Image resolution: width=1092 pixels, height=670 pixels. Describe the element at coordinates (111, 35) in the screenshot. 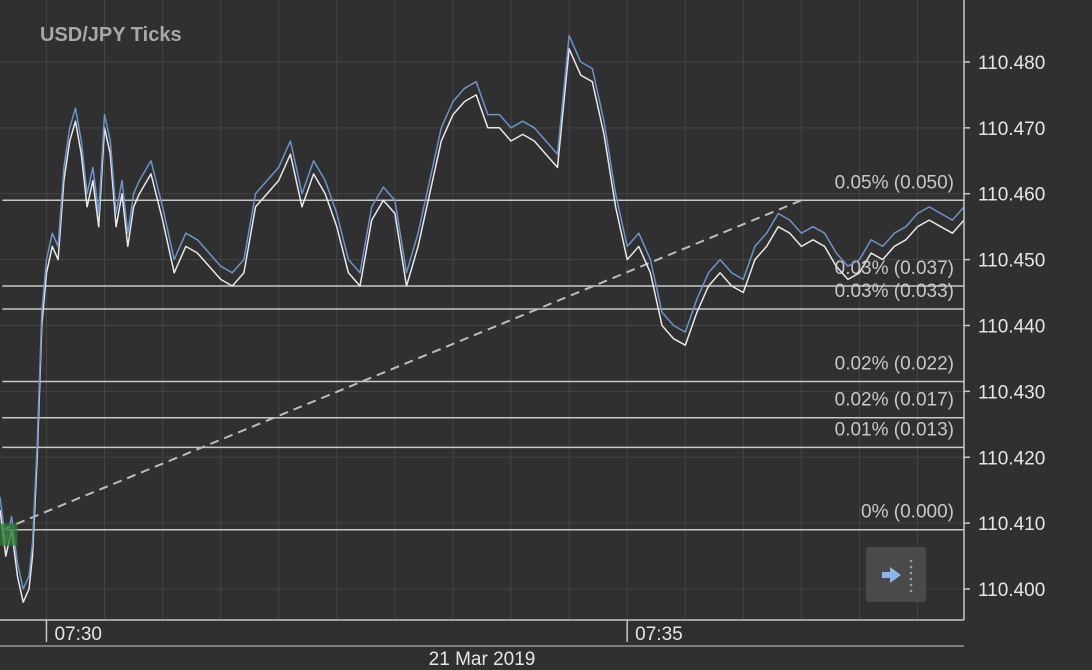

I see `chart-title: USD/JPY Ticks` at that location.